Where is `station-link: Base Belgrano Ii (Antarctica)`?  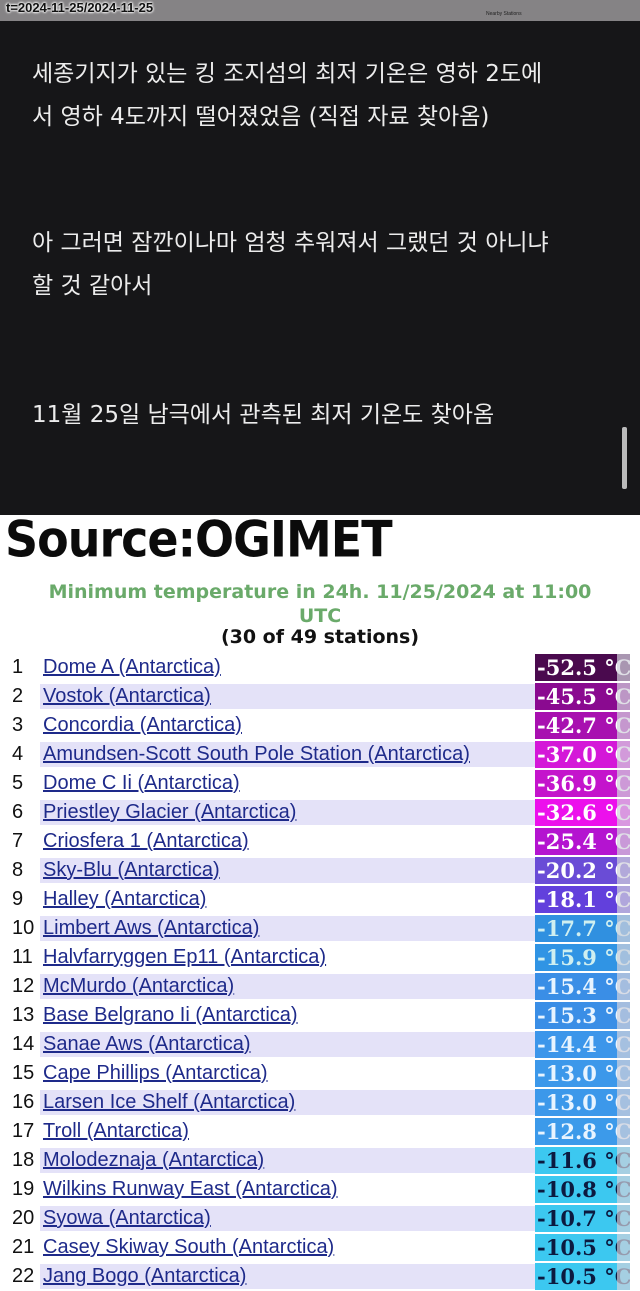 station-link: Base Belgrano Ii (Antarctica) is located at coordinates (170, 1015).